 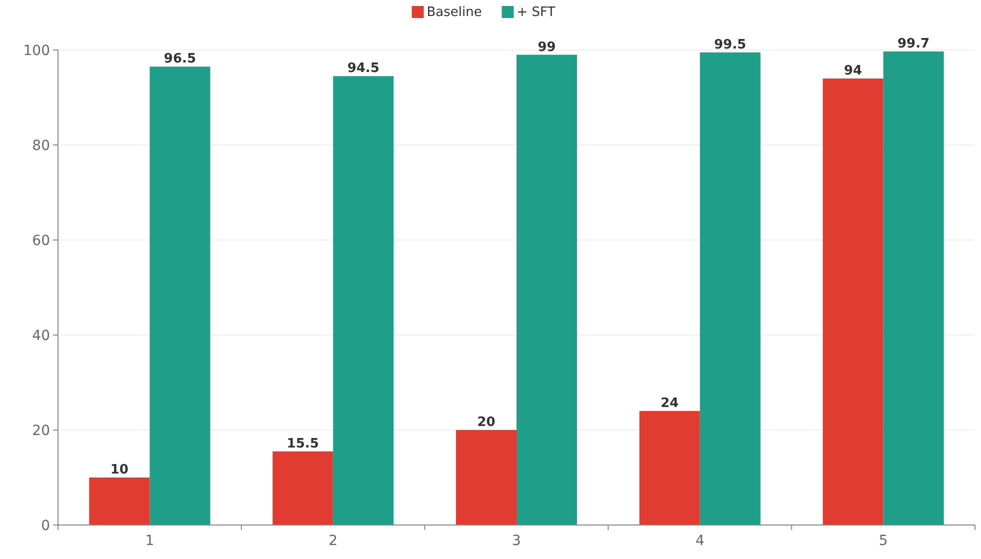 I want to click on data-label: 20, so click(x=486, y=422).